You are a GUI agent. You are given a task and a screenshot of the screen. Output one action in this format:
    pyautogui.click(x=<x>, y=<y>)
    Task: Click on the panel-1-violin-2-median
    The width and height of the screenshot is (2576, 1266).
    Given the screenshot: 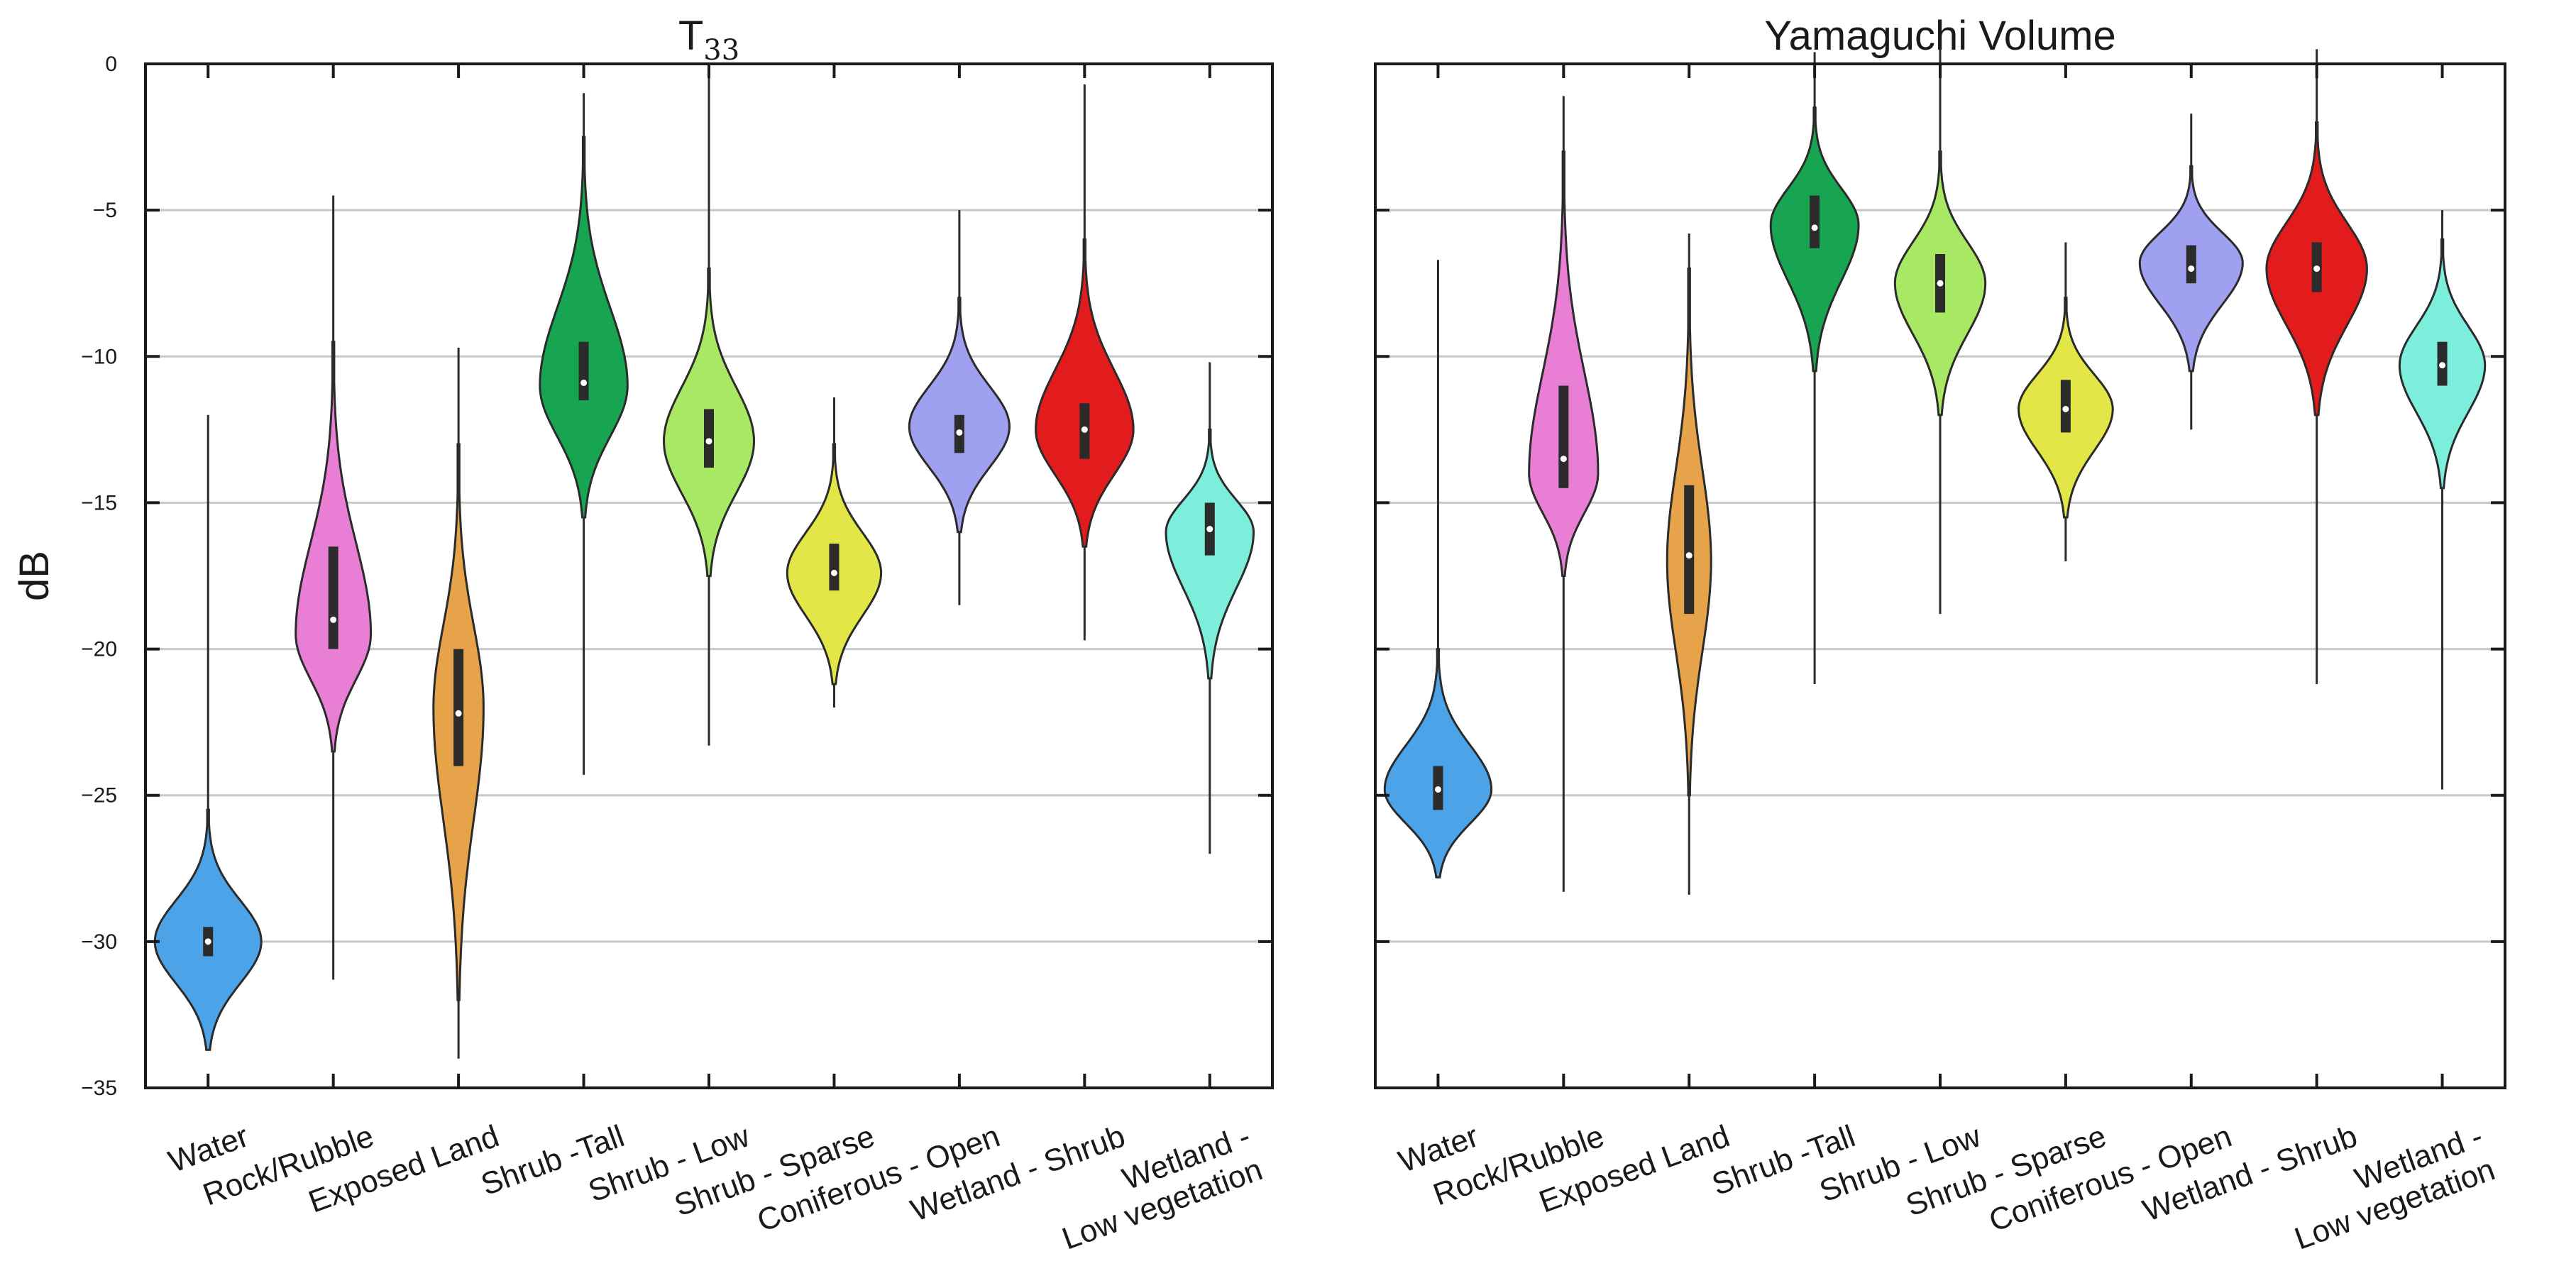 What is the action you would take?
    pyautogui.click(x=1688, y=555)
    